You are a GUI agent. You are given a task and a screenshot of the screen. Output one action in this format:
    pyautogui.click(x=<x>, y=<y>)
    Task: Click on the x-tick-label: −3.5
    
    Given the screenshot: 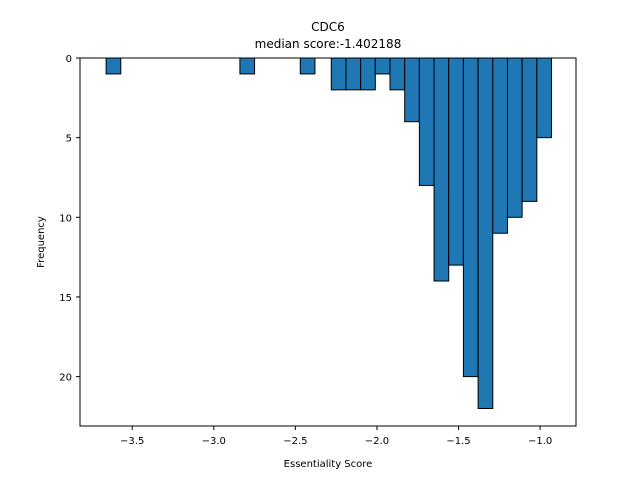 What is the action you would take?
    pyautogui.click(x=132, y=441)
    